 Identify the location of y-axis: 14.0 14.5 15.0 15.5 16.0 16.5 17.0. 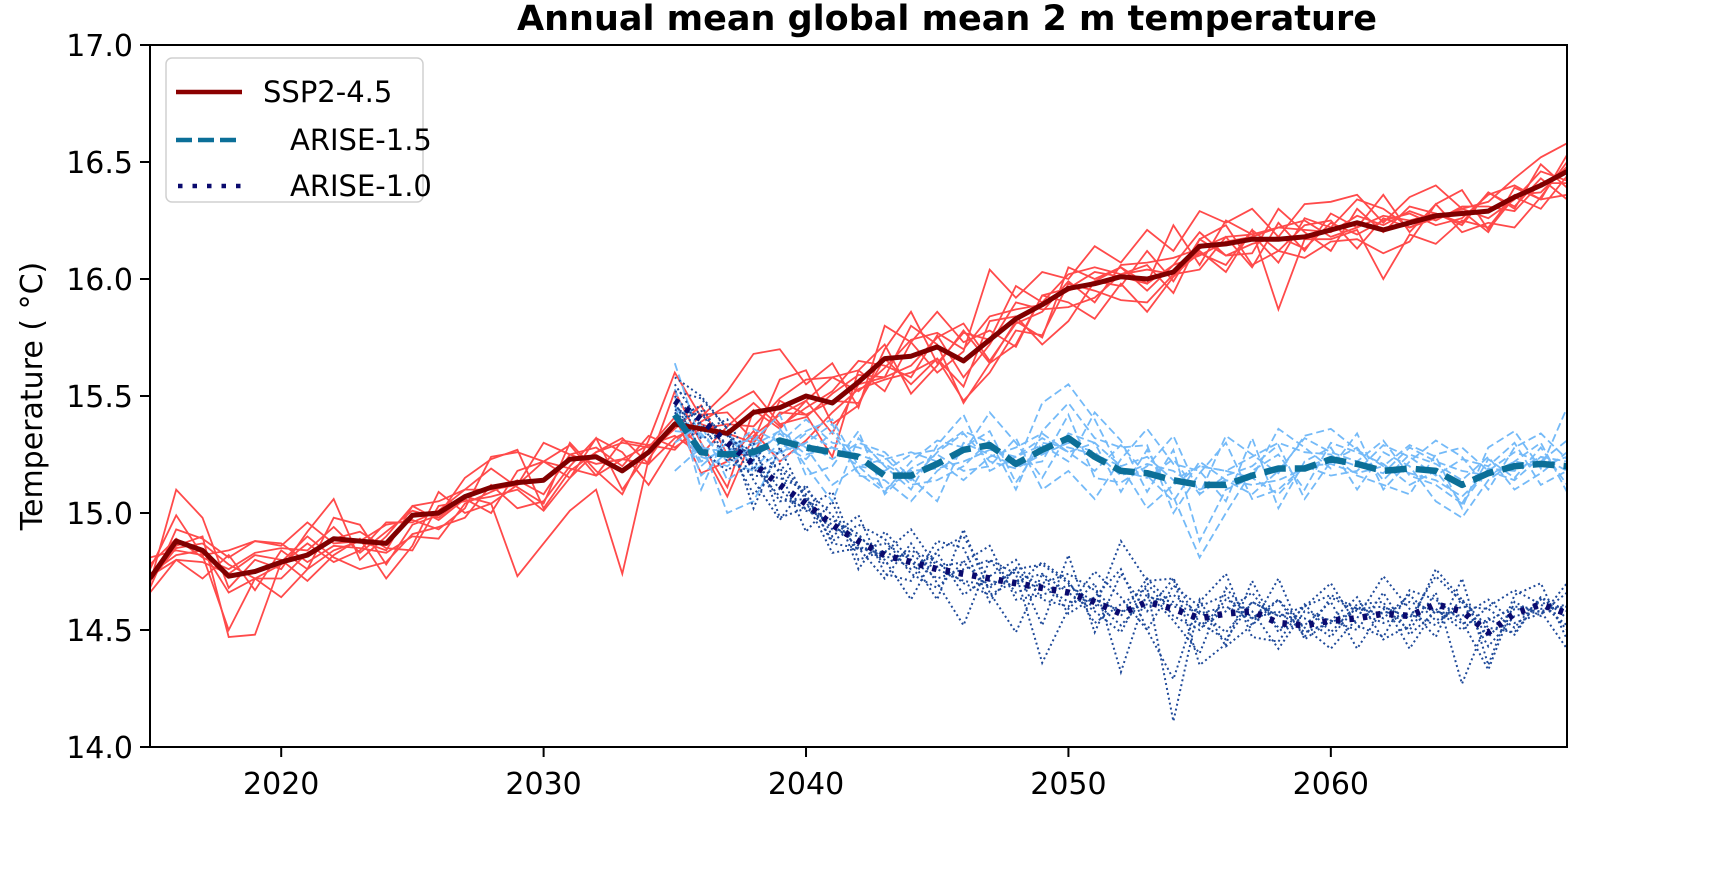
(108, 397).